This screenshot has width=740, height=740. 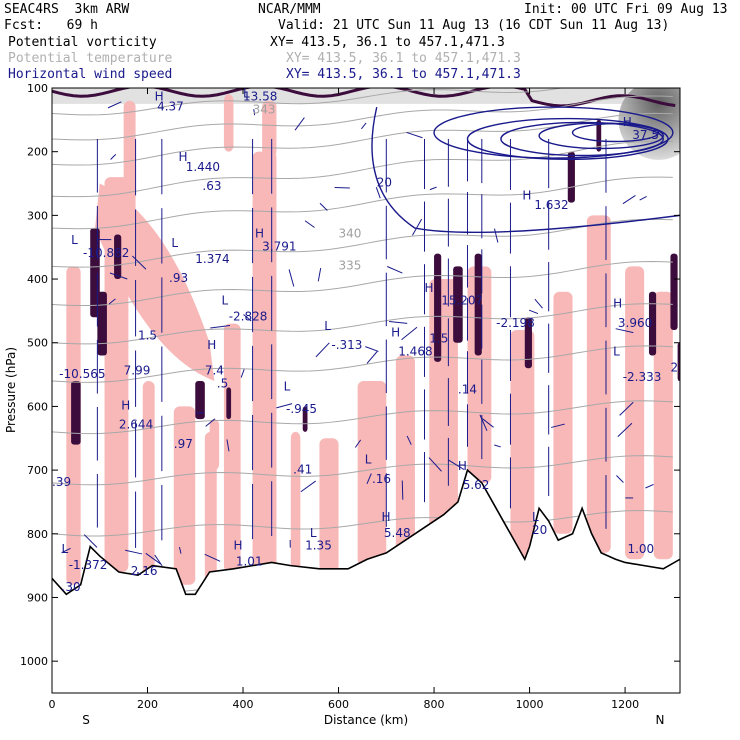 I want to click on contour-annotation: -.945, so click(x=301, y=409).